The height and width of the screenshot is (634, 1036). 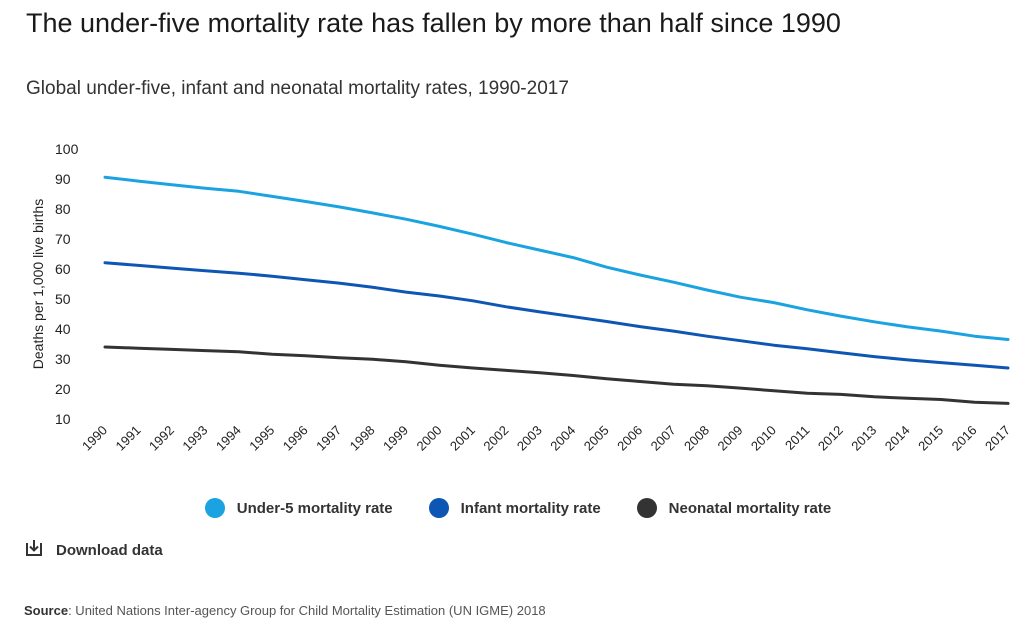 What do you see at coordinates (462, 438) in the screenshot?
I see `x-tick-label: 2001` at bounding box center [462, 438].